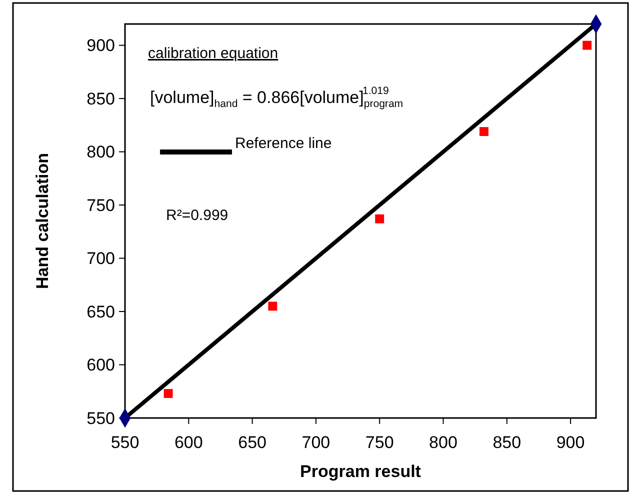 This screenshot has width=642, height=496. I want to click on annotation: R²=0.999, so click(197, 215).